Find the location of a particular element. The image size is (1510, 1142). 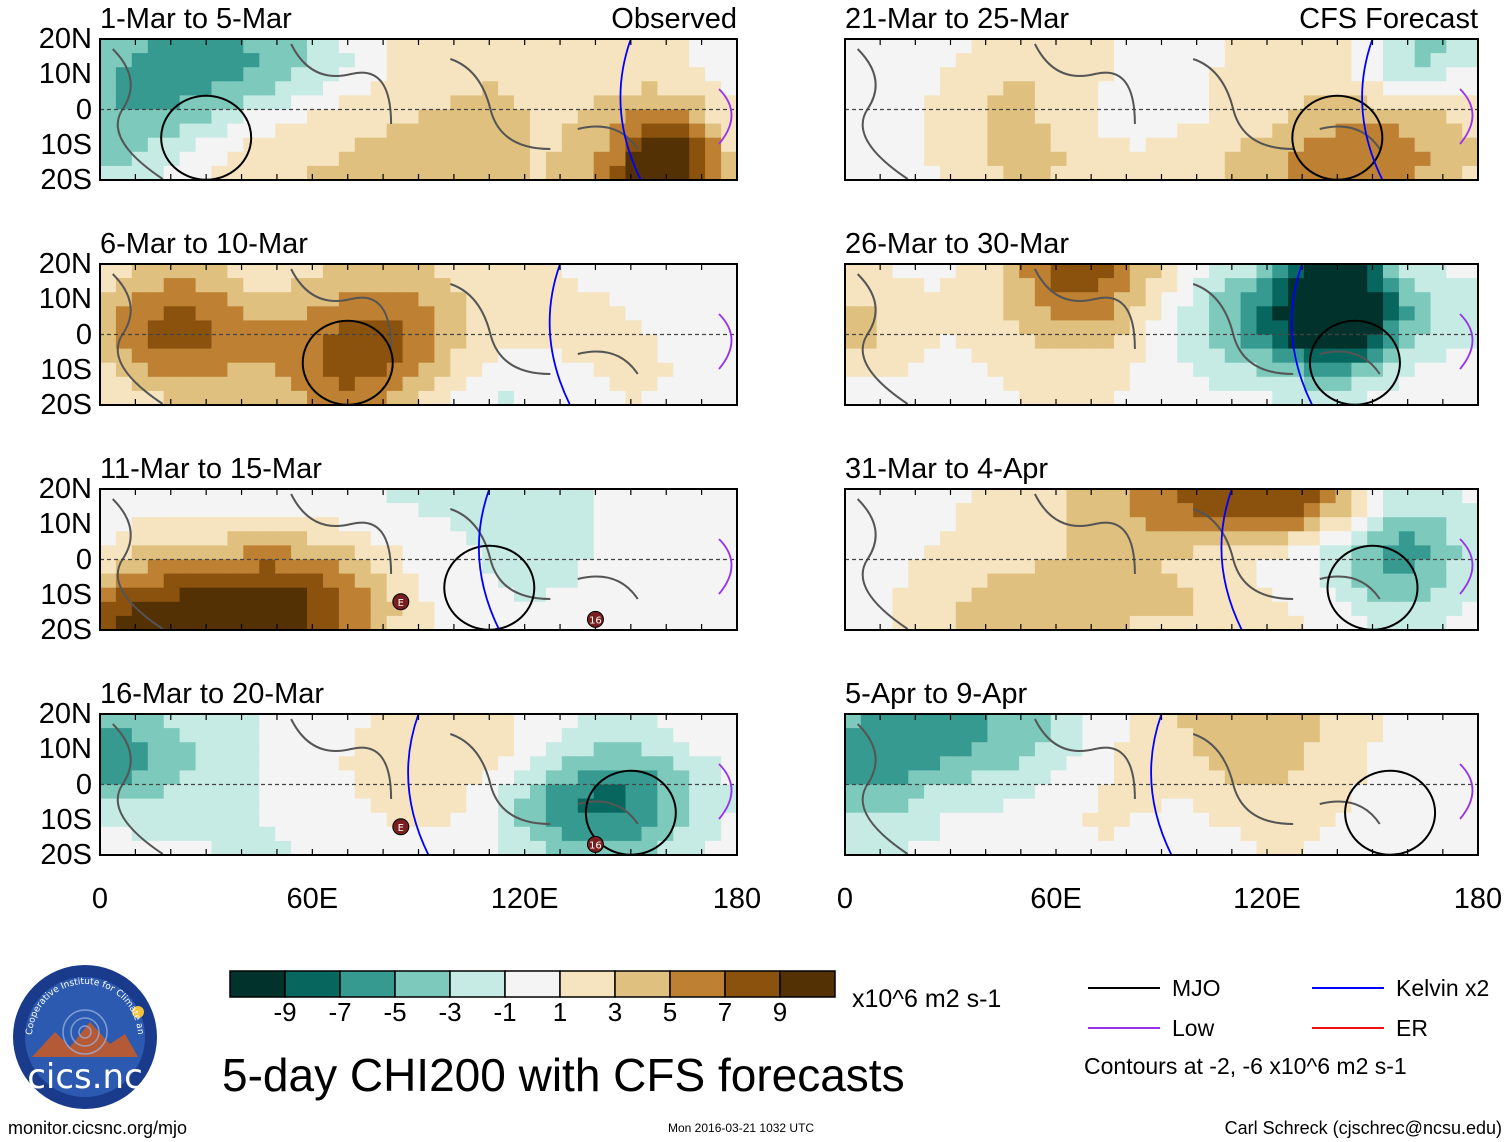

footer-url: monitor.cicsnc.org/mjo is located at coordinates (98, 1128).